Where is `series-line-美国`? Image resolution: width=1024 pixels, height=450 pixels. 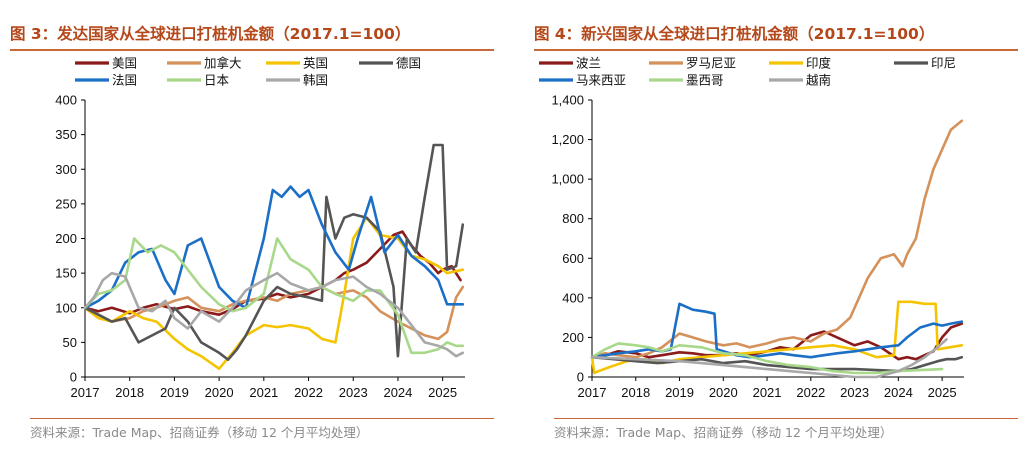 series-line-美国 is located at coordinates (272, 273).